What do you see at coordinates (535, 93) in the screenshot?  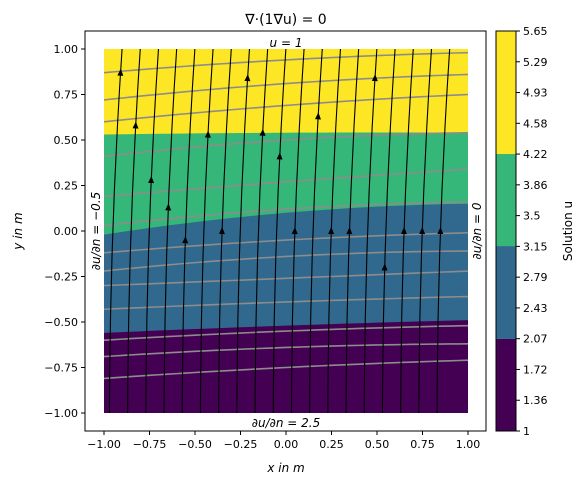 I see `colorbar-tick-label: 4.93` at bounding box center [535, 93].